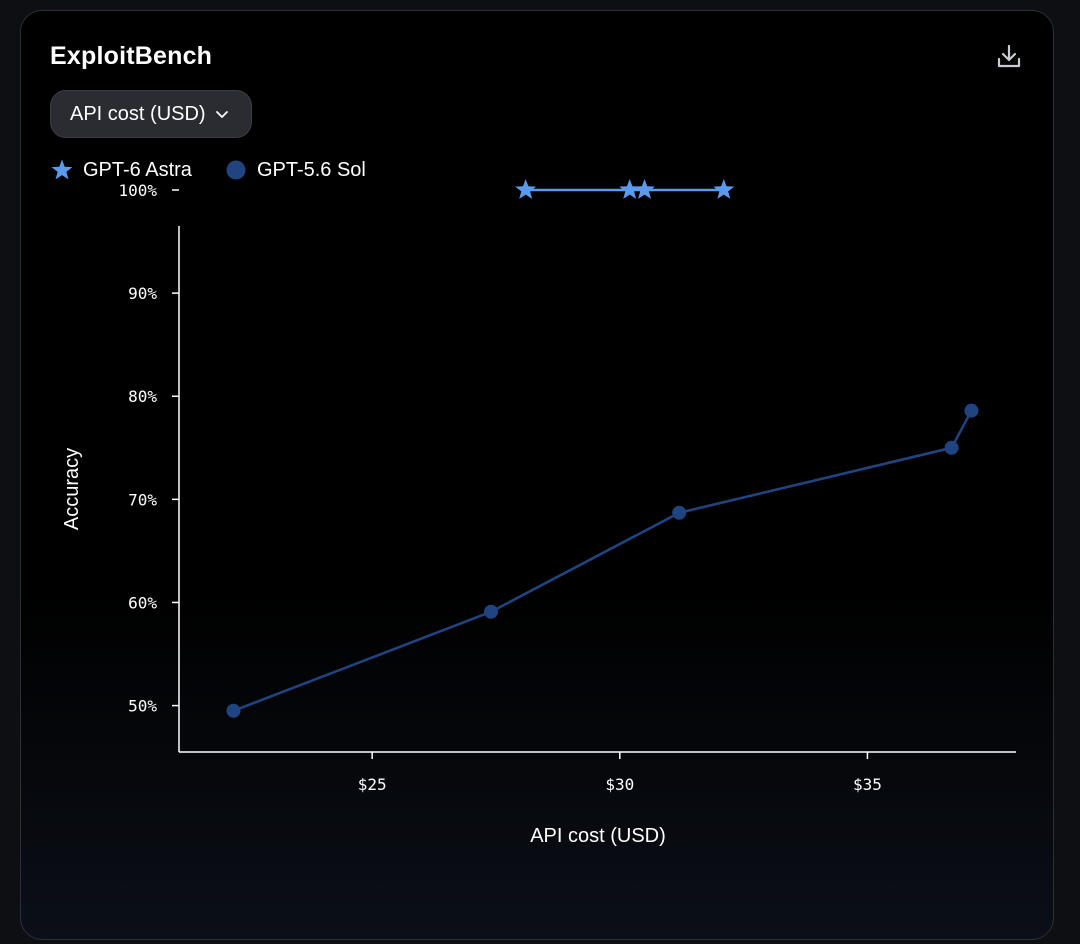 The width and height of the screenshot is (1080, 944). What do you see at coordinates (598, 836) in the screenshot?
I see `x-axis-label: API cost (USD)` at bounding box center [598, 836].